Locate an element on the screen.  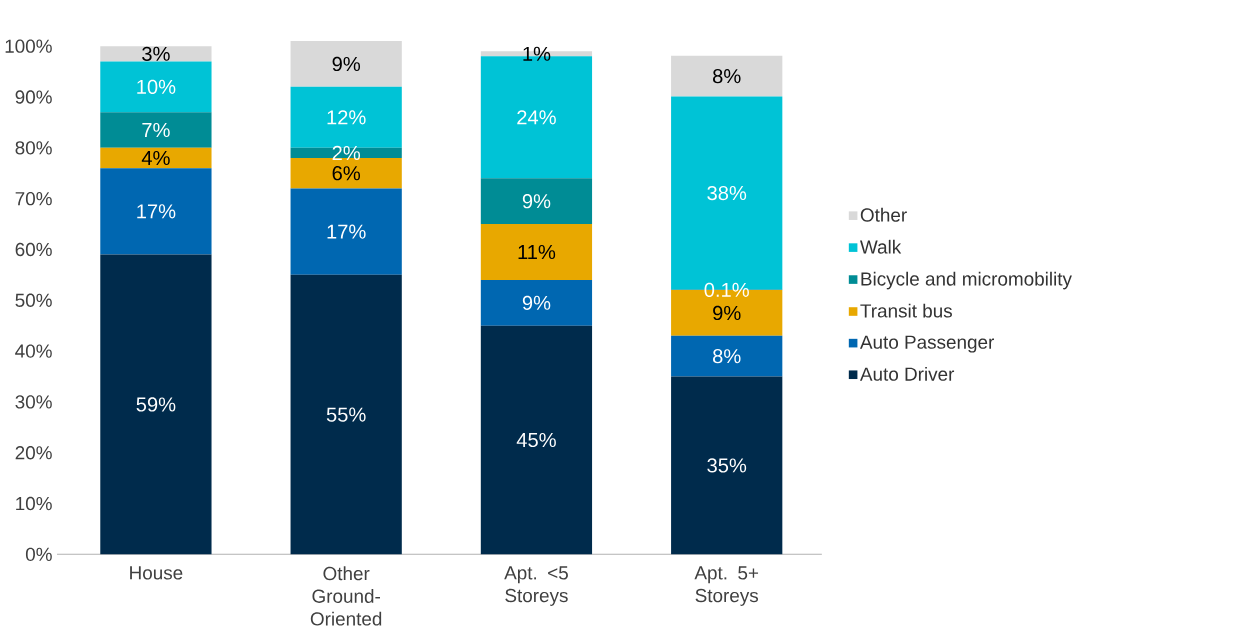
x-tick-label: Apt. <5 Storeys is located at coordinates (536, 586).